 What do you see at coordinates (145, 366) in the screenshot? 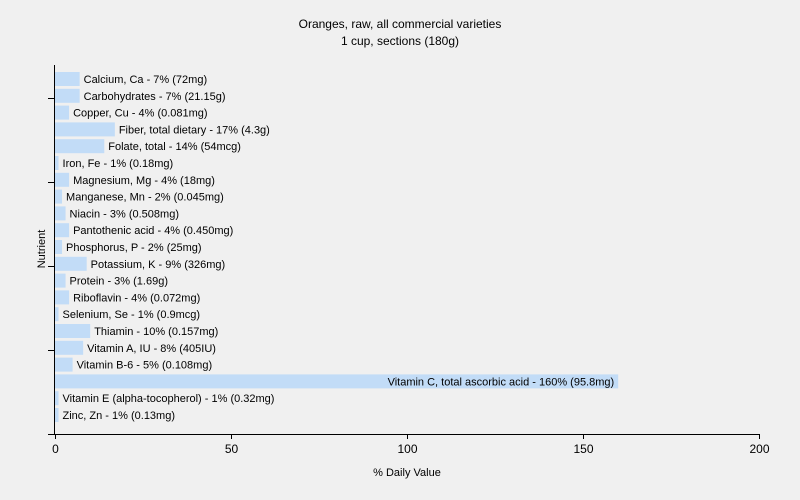
I see `bar-label: Vitamin B-6 - 5% (0.108mg)` at bounding box center [145, 366].